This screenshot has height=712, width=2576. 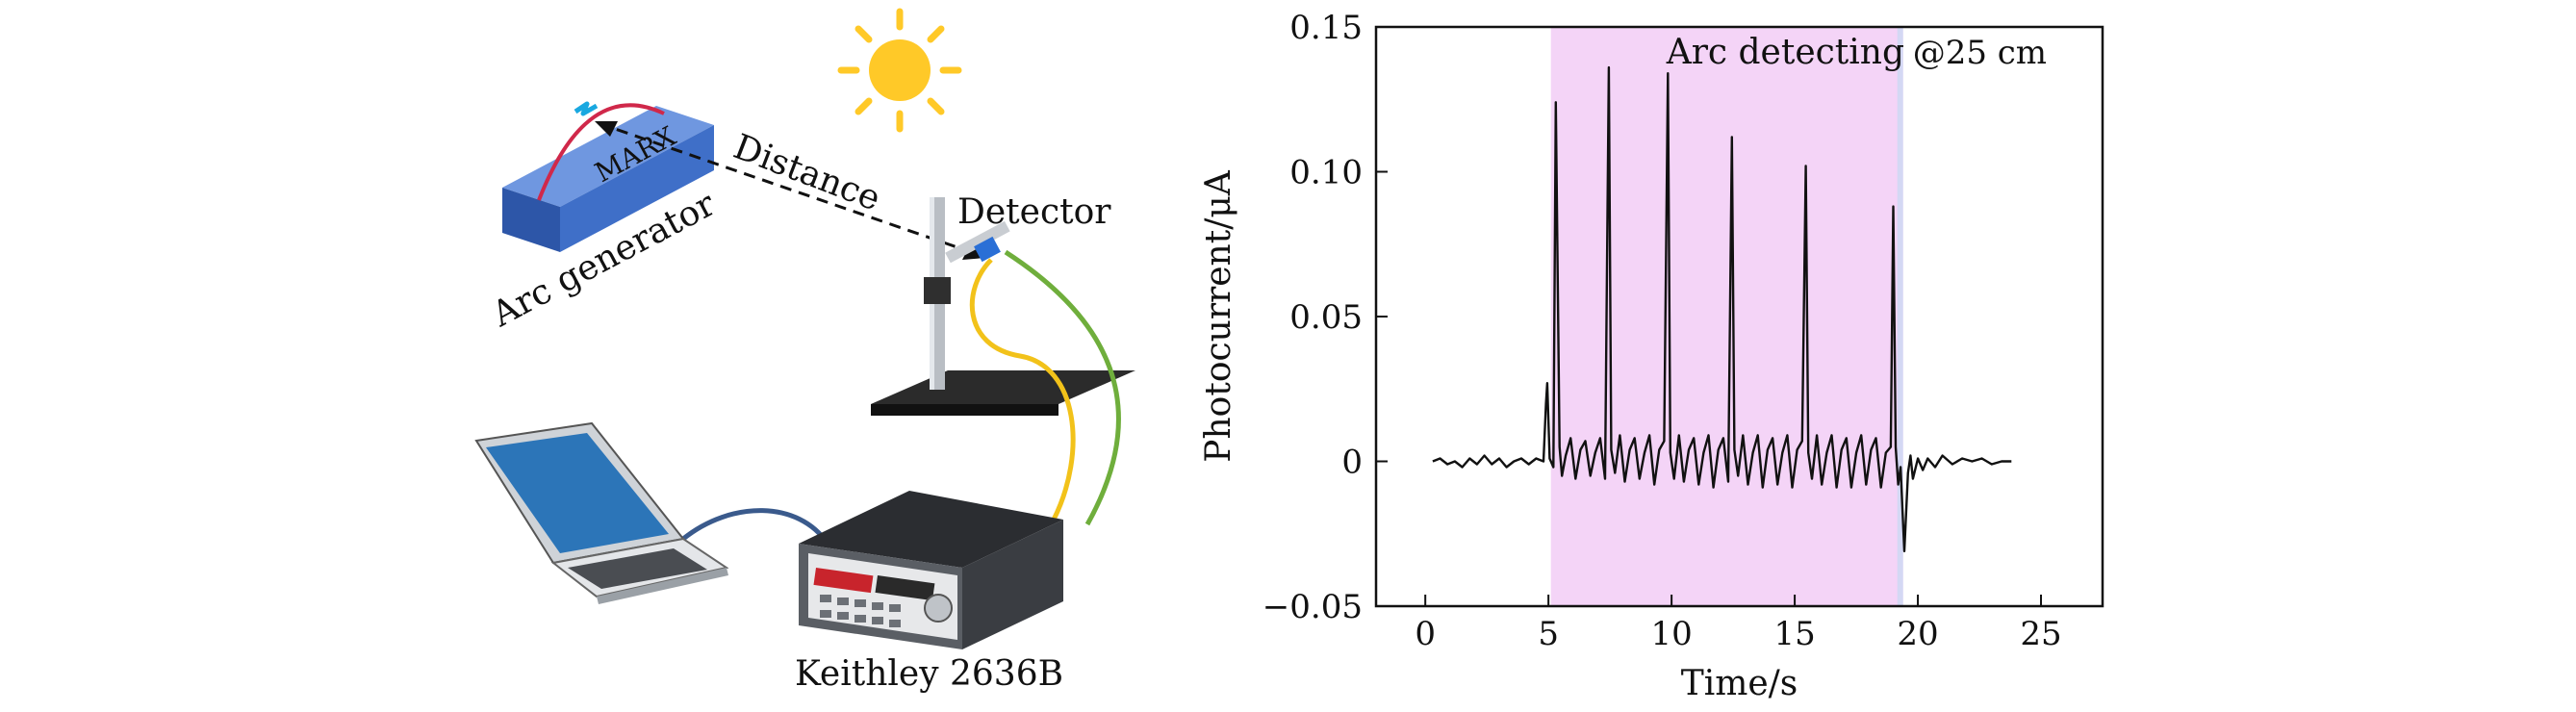 I want to click on x-tick-label: 0, so click(x=1425, y=634).